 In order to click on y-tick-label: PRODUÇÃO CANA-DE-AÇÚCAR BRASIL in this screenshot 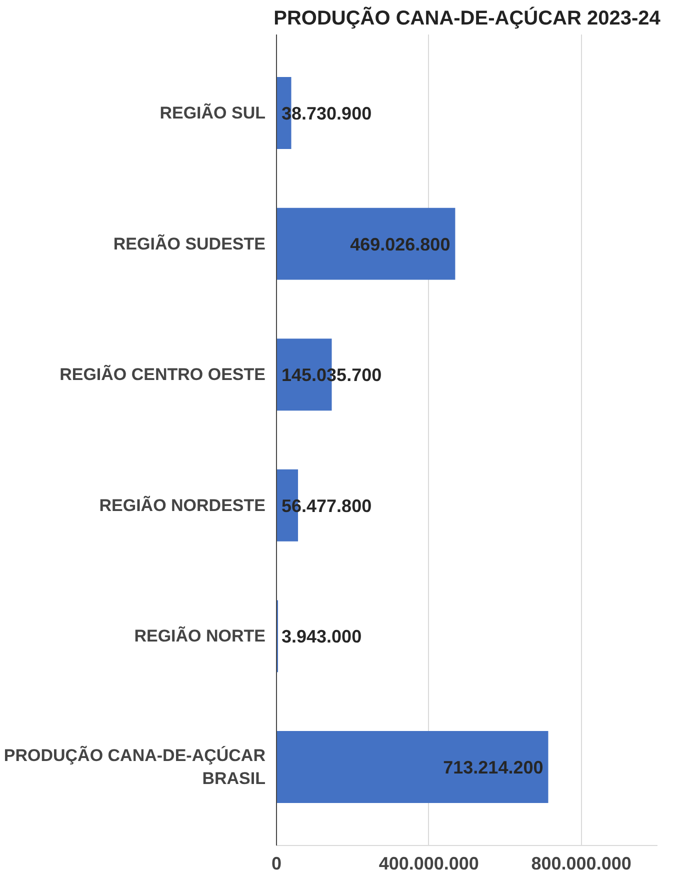, I will do `click(135, 766)`.